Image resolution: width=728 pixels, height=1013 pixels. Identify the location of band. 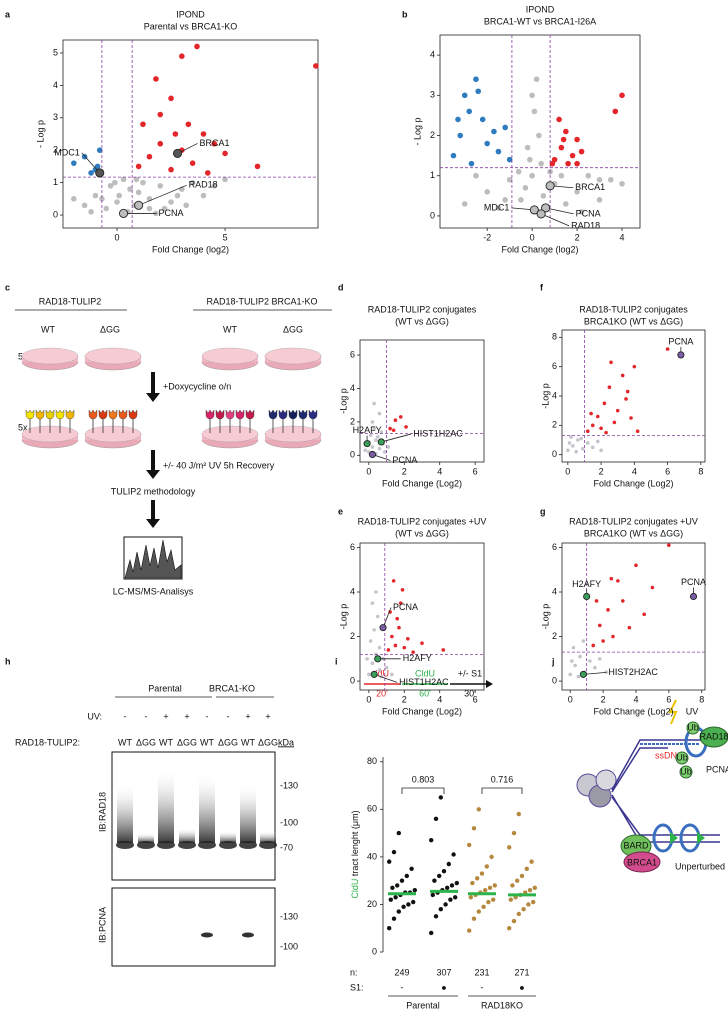
(166, 845).